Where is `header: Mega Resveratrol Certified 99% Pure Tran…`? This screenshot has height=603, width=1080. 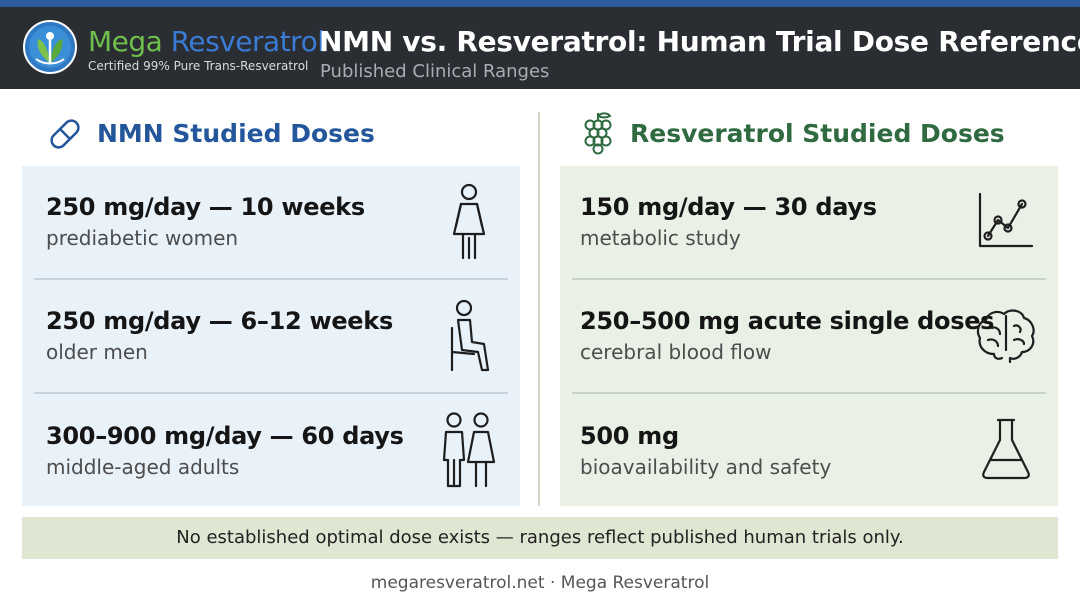 header: Mega Resveratrol Certified 99% Pure Tran… is located at coordinates (540, 48).